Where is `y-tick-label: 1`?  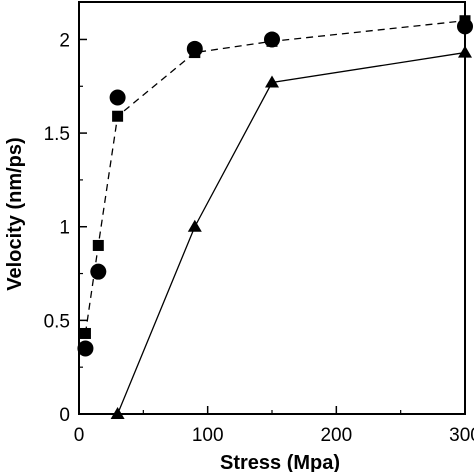
y-tick-label: 1 is located at coordinates (64, 228).